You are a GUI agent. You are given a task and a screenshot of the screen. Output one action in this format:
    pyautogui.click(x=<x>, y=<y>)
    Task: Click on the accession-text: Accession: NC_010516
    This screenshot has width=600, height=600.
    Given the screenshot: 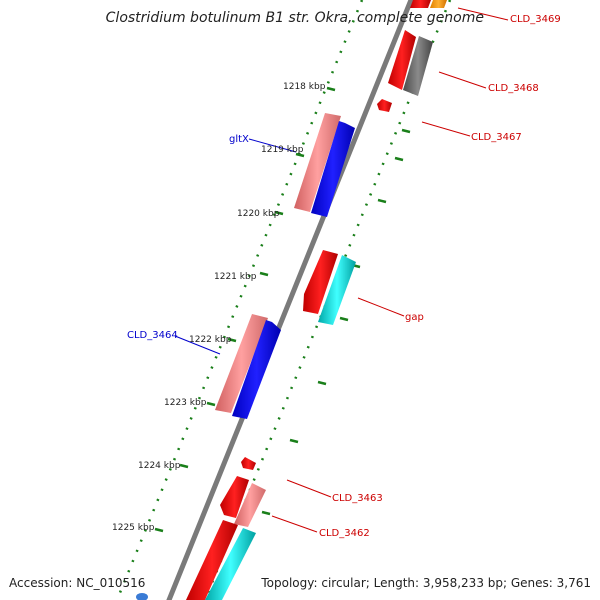 What is the action you would take?
    pyautogui.click(x=77, y=583)
    